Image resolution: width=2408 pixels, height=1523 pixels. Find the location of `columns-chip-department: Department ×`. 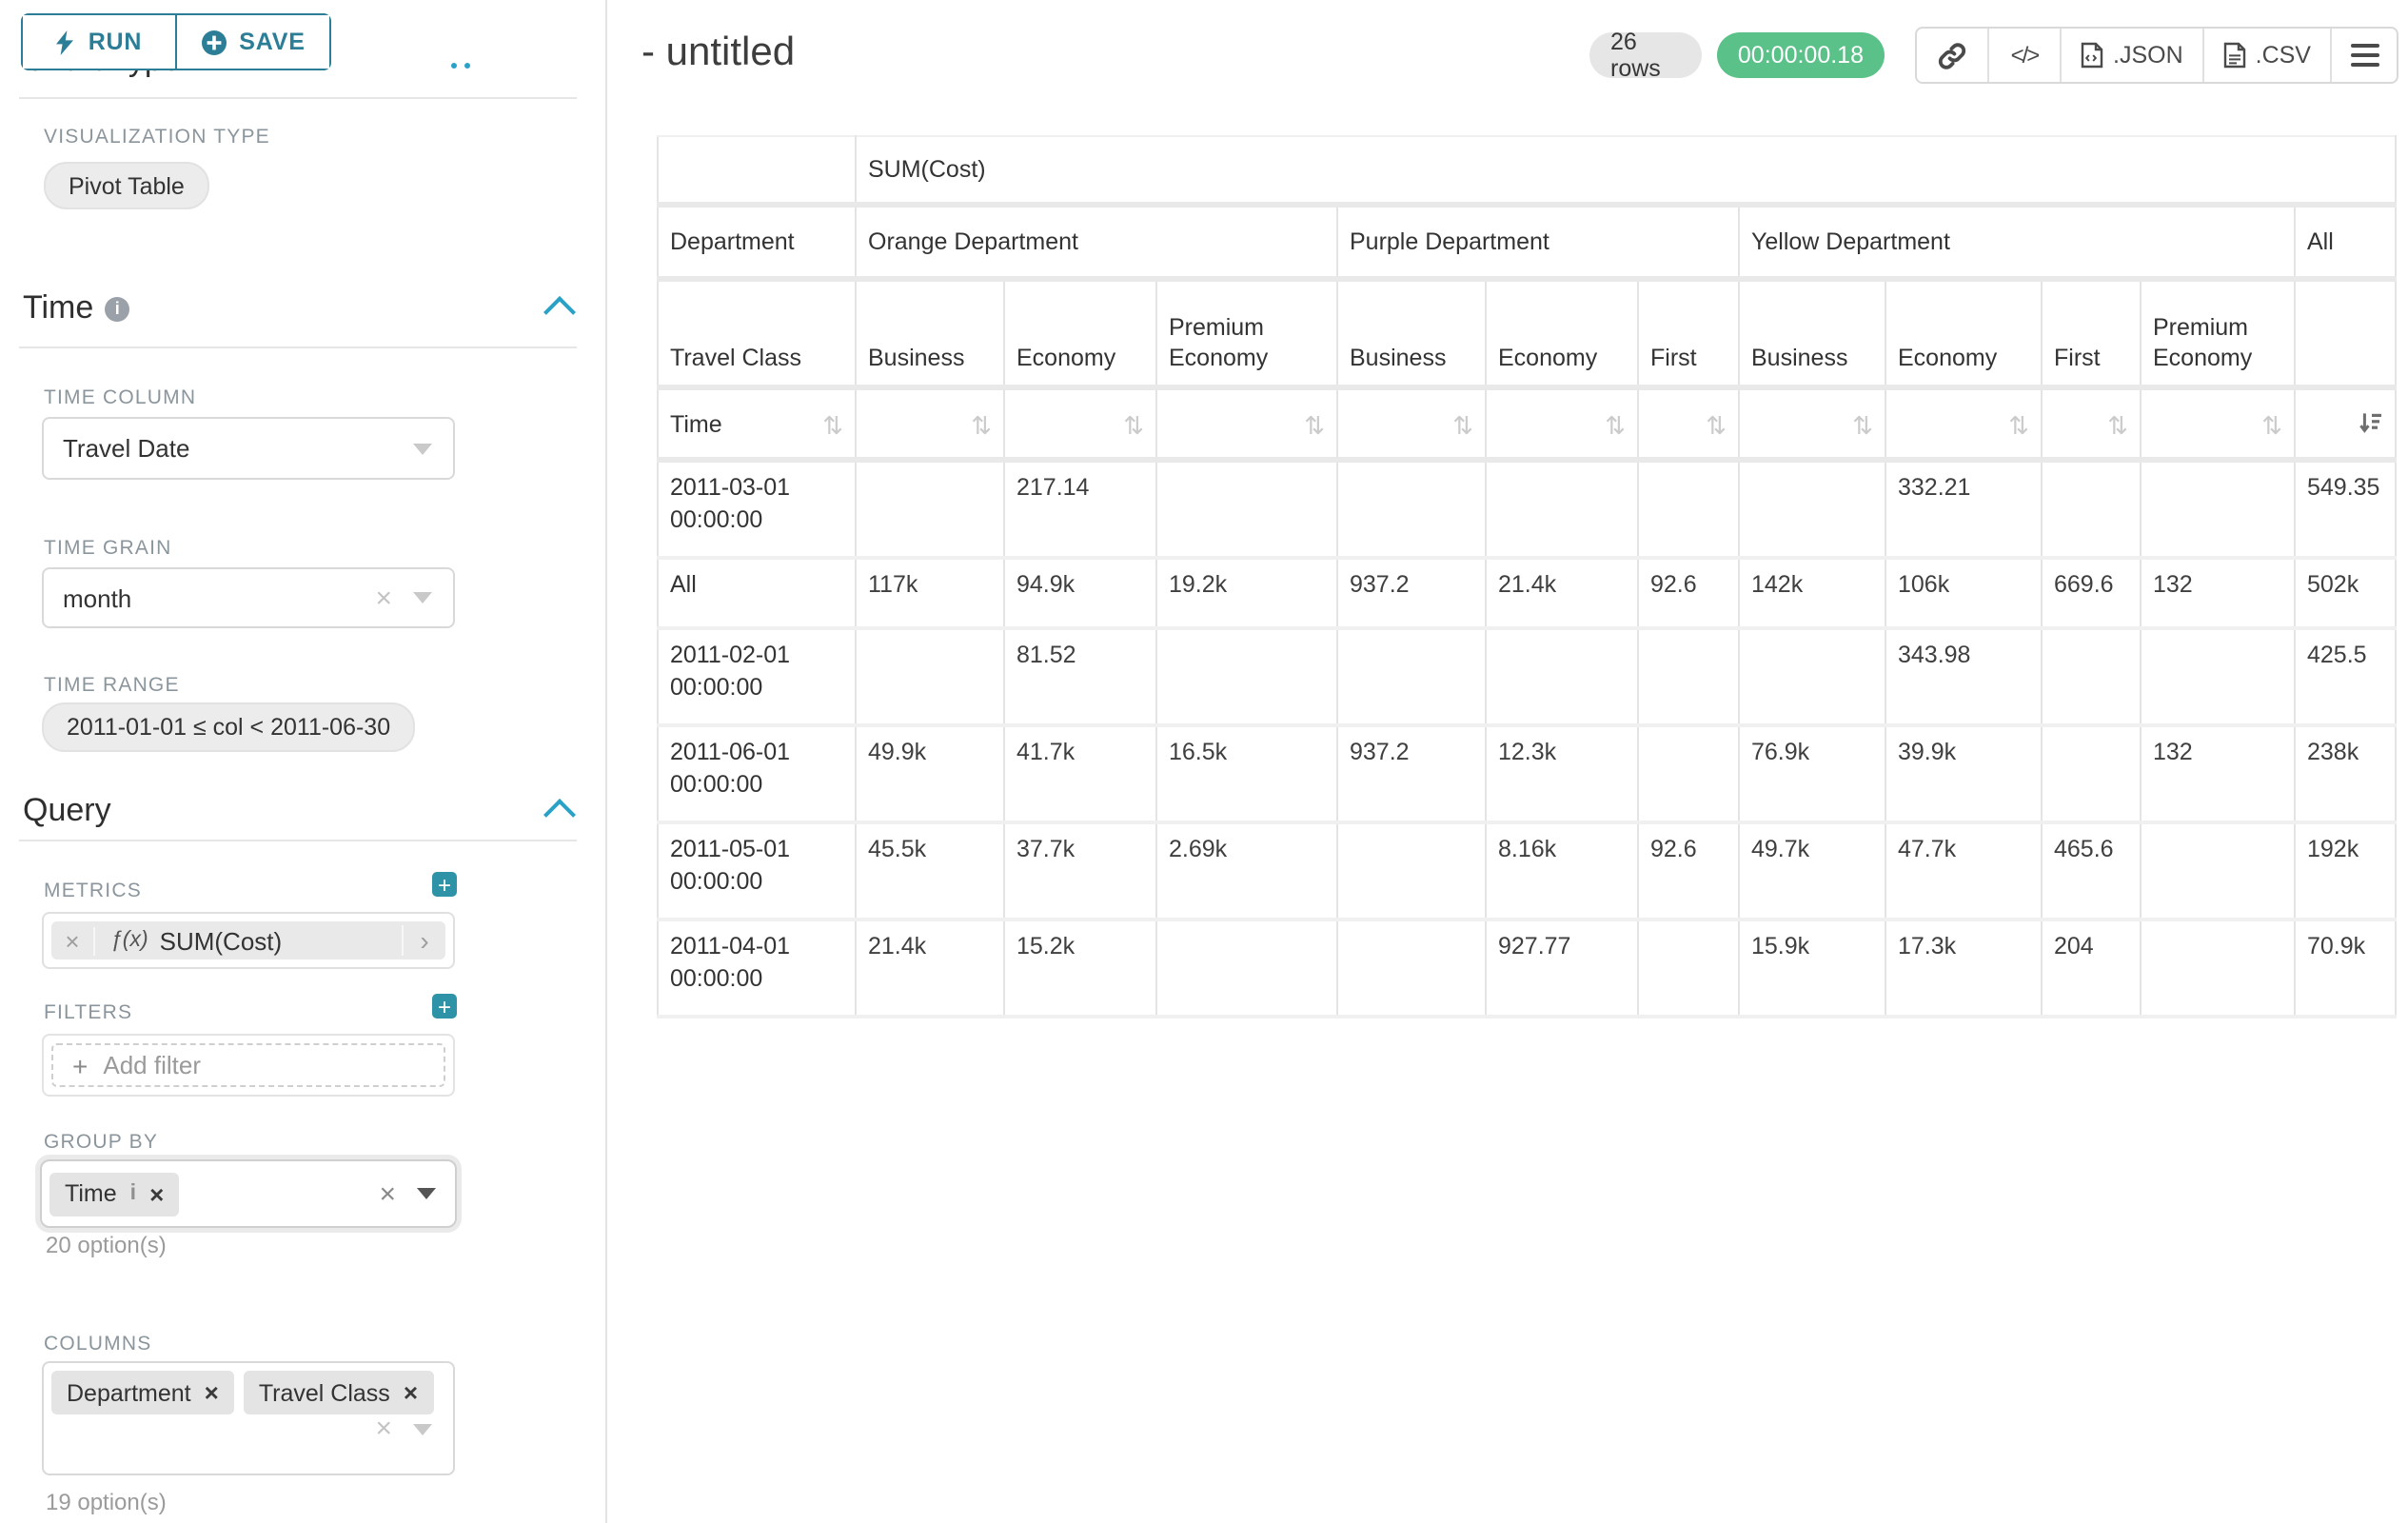

columns-chip-department: Department × is located at coordinates (142, 1392).